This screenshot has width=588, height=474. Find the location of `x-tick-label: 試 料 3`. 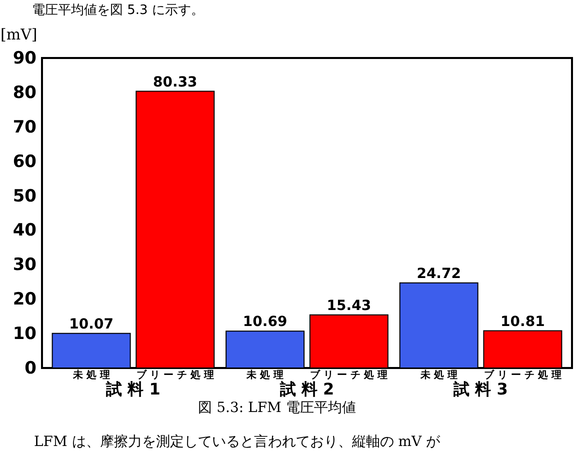

x-tick-label: 試 料 3 is located at coordinates (480, 389).